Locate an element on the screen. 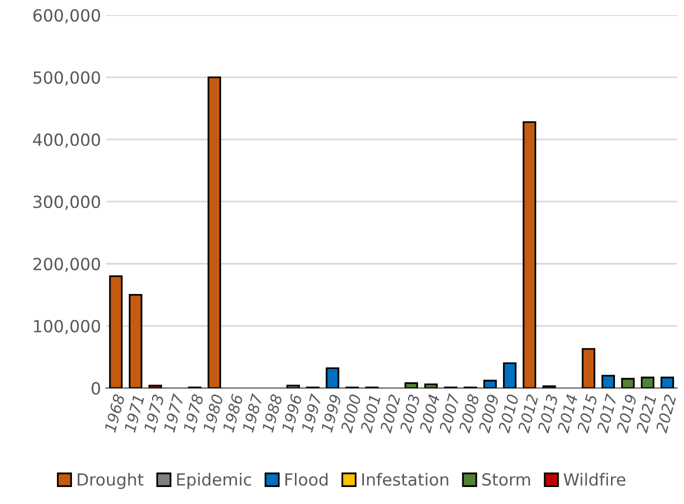  x-tick-label: 1977 is located at coordinates (173, 413).